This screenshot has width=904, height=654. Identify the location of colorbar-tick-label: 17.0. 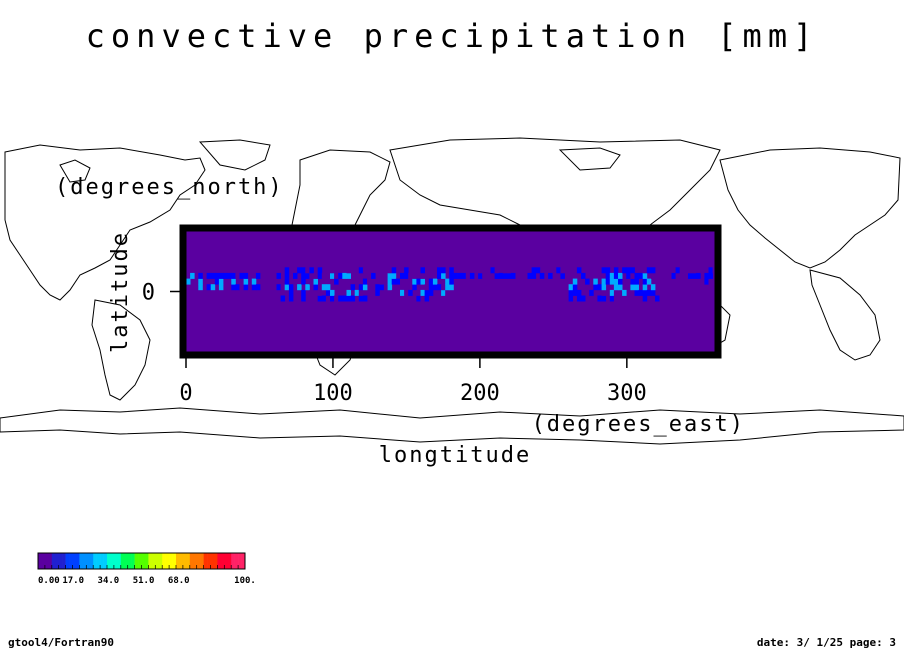
(73, 581).